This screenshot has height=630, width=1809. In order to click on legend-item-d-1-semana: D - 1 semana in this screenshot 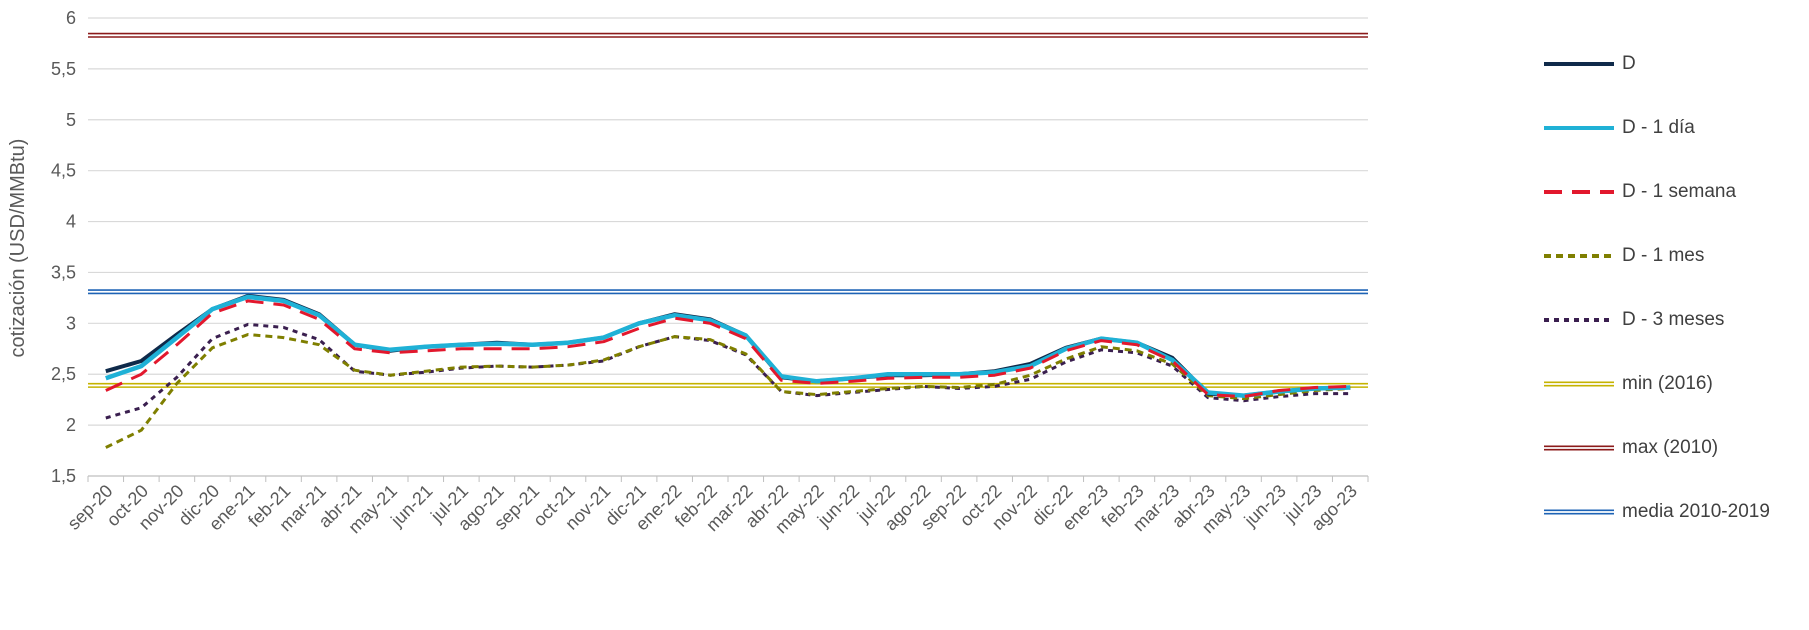, I will do `click(1674, 192)`.